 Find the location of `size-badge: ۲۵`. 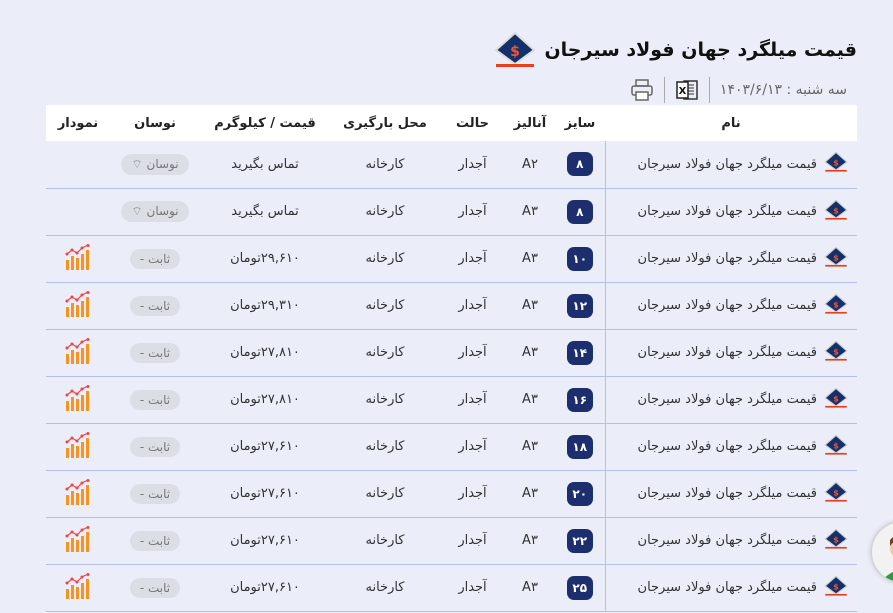

size-badge: ۲۵ is located at coordinates (579, 587).